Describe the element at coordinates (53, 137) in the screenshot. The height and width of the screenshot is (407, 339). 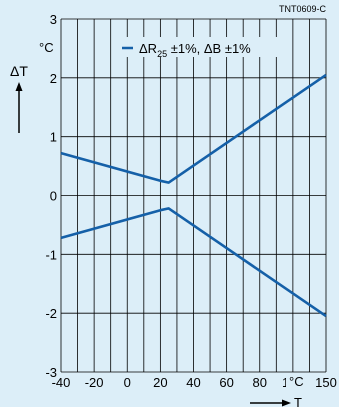
I see `y-tick-label: 1` at that location.